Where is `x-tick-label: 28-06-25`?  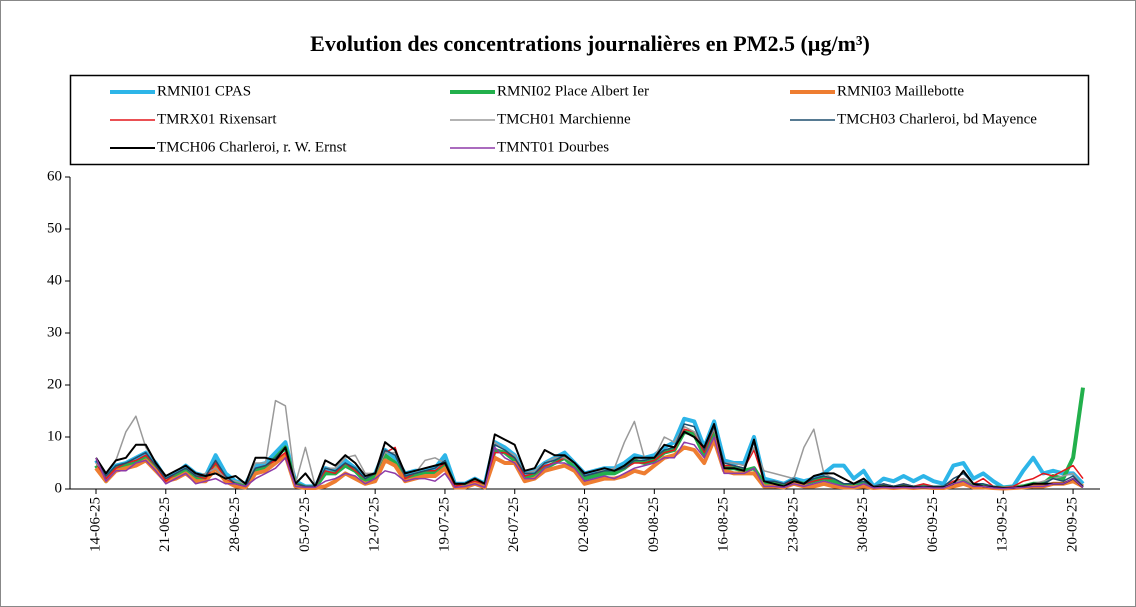
x-tick-label: 28-06-25 is located at coordinates (235, 524).